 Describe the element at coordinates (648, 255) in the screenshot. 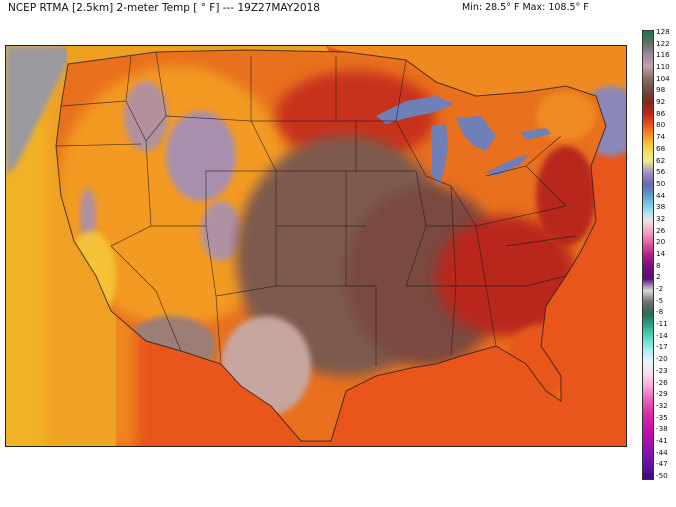

I see `temperature-colorbar` at that location.